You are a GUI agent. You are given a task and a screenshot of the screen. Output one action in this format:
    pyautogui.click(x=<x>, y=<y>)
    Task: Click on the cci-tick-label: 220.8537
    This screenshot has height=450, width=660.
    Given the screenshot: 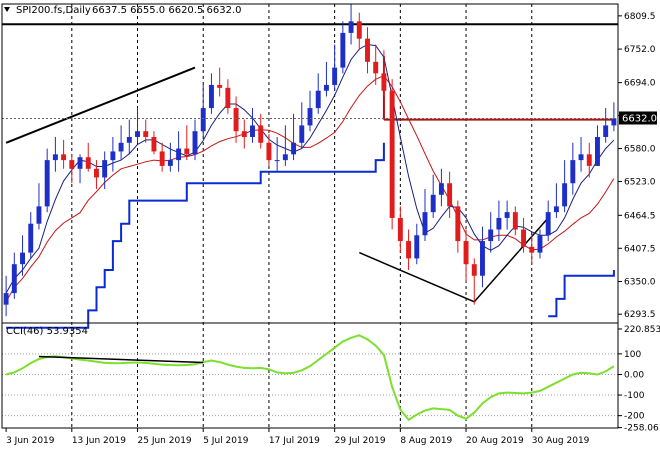 What is the action you would take?
    pyautogui.click(x=642, y=330)
    